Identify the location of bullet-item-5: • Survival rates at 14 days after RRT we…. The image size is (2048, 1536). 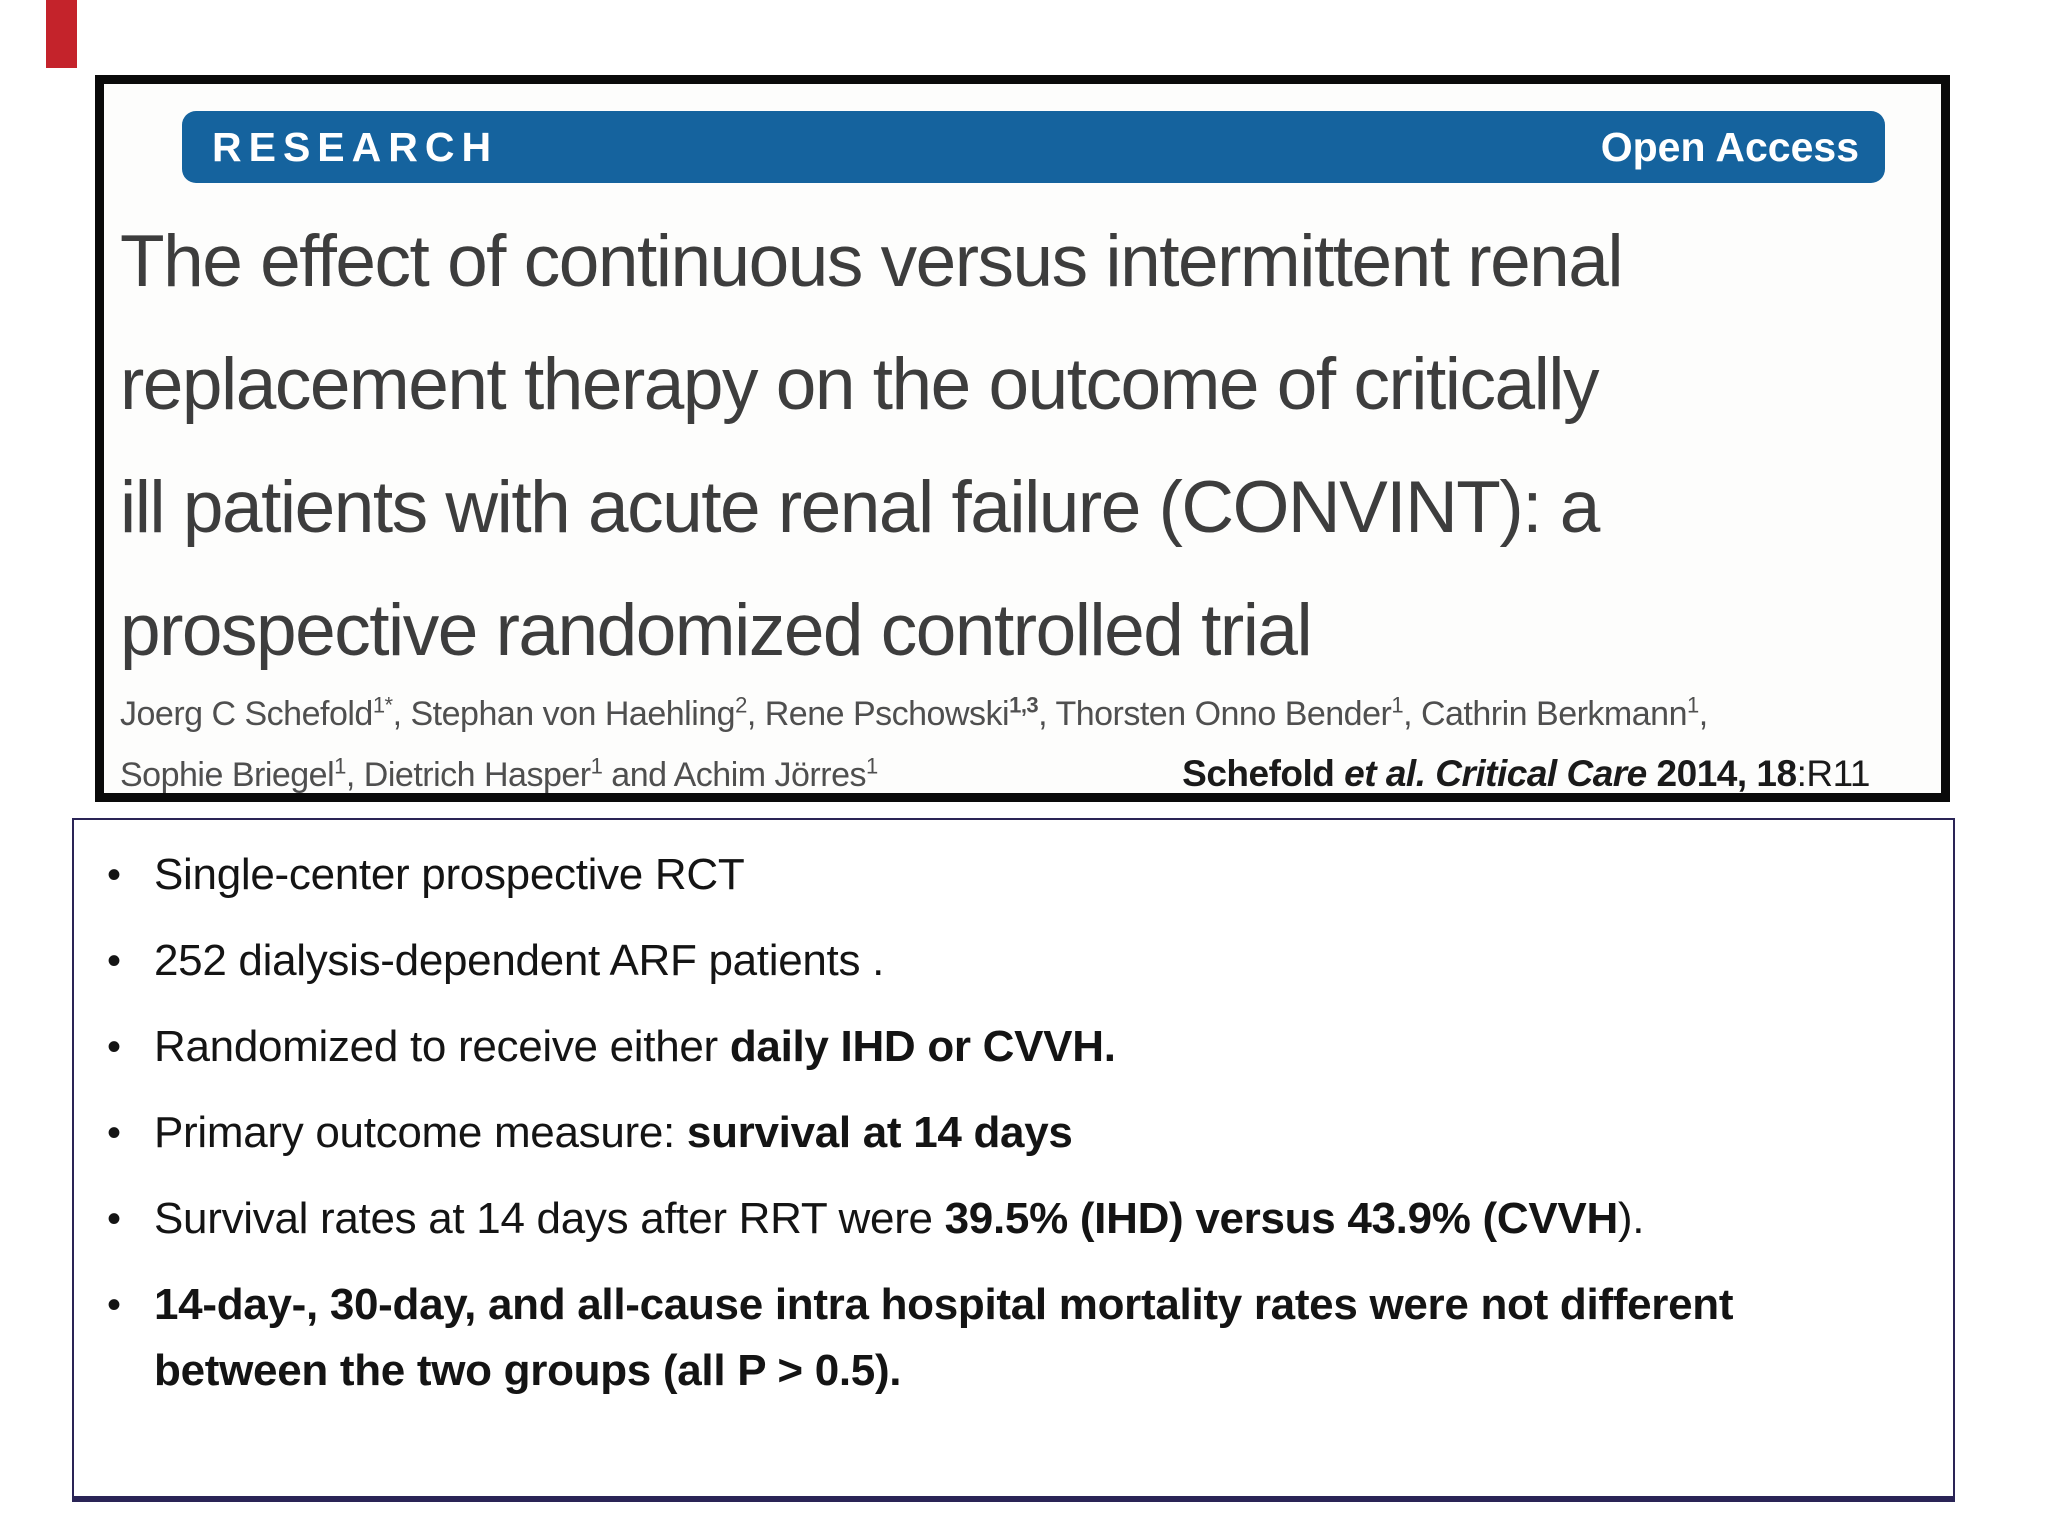
(1013, 1219).